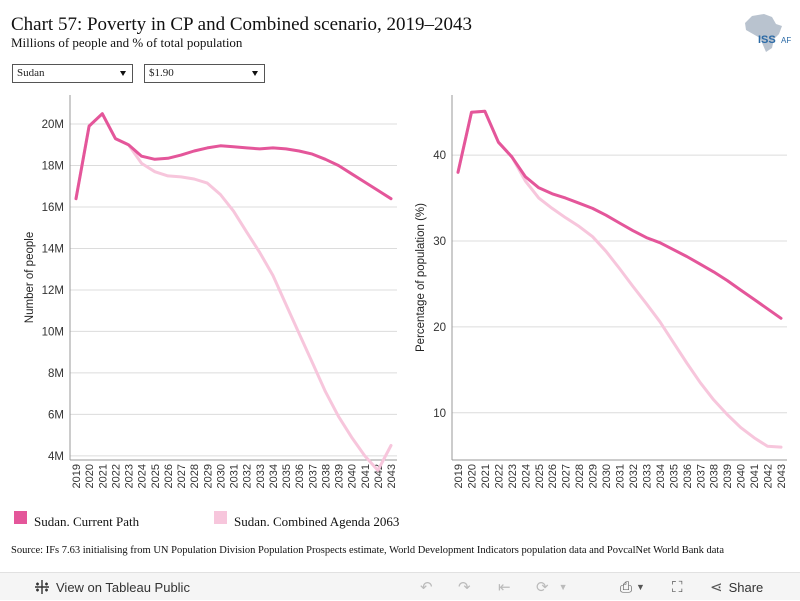 This screenshot has height=601, width=800. Describe the element at coordinates (53, 332) in the screenshot. I see `y-tick-label: 10M` at that location.